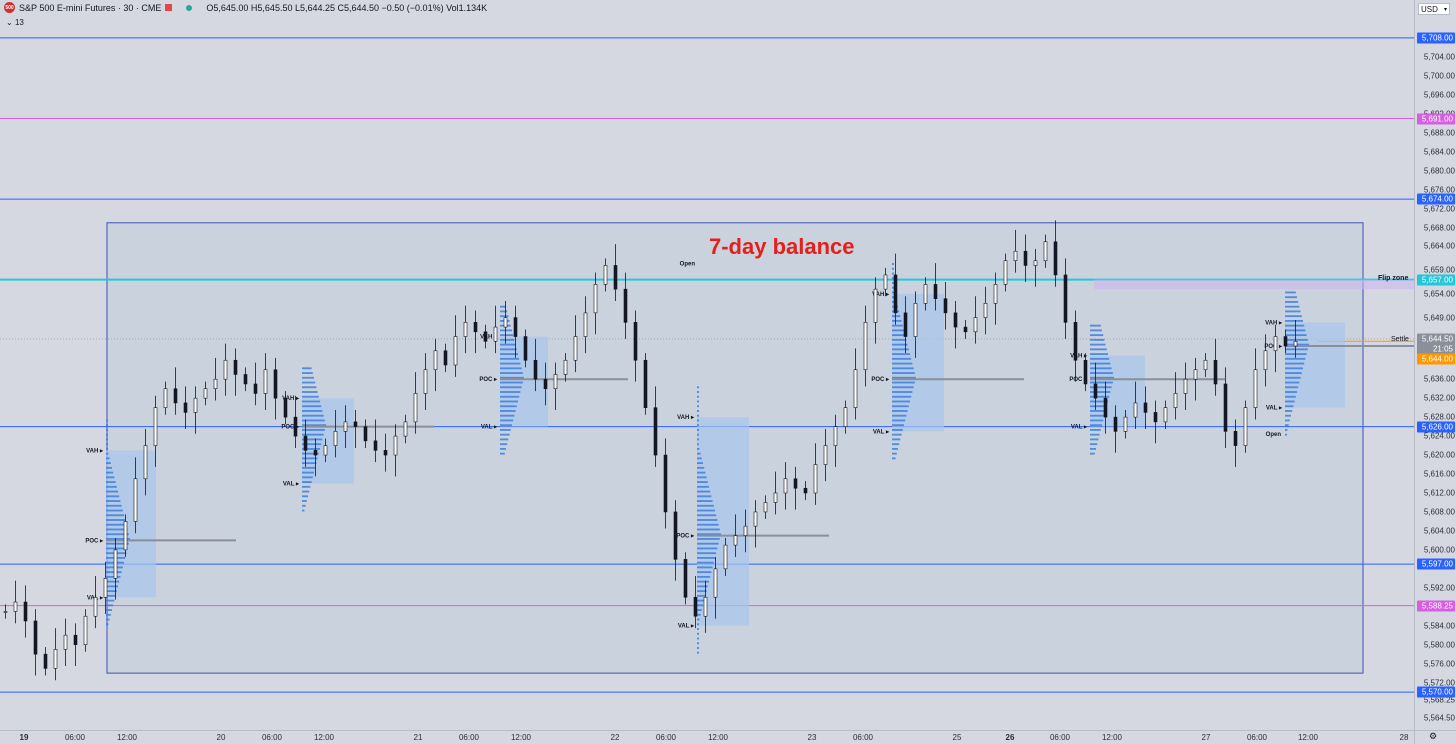 The image size is (1456, 744). What do you see at coordinates (90, 7) in the screenshot?
I see `symbol-title: S&P 500 E-mini Futures · 30 · CME` at bounding box center [90, 7].